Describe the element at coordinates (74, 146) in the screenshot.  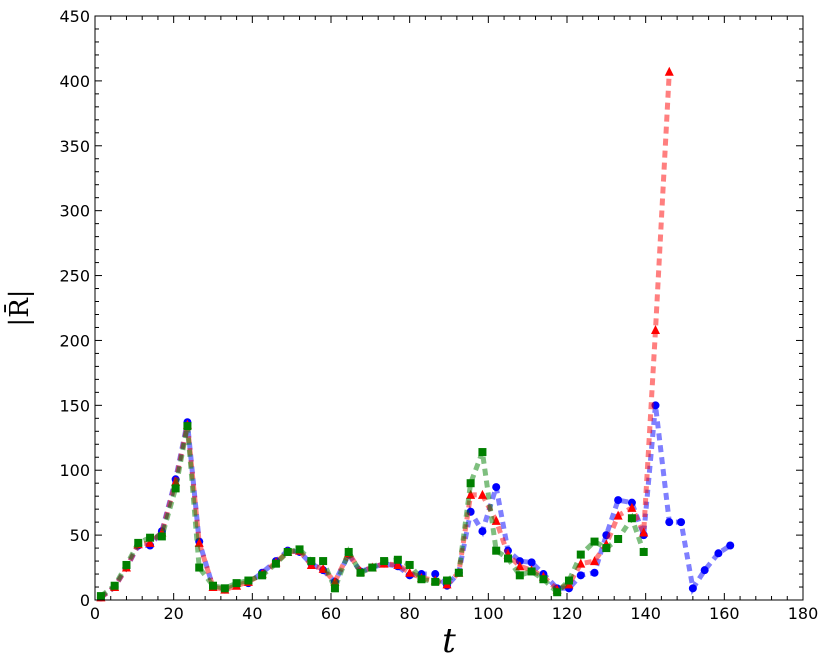
I see `y-tick-label: 350` at that location.